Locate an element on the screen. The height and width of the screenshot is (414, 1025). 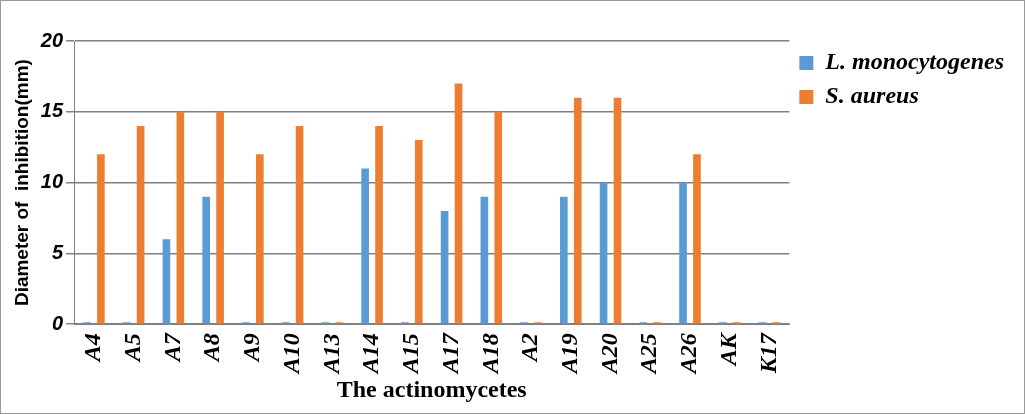
y-tick-label: 15 is located at coordinates (52, 110).